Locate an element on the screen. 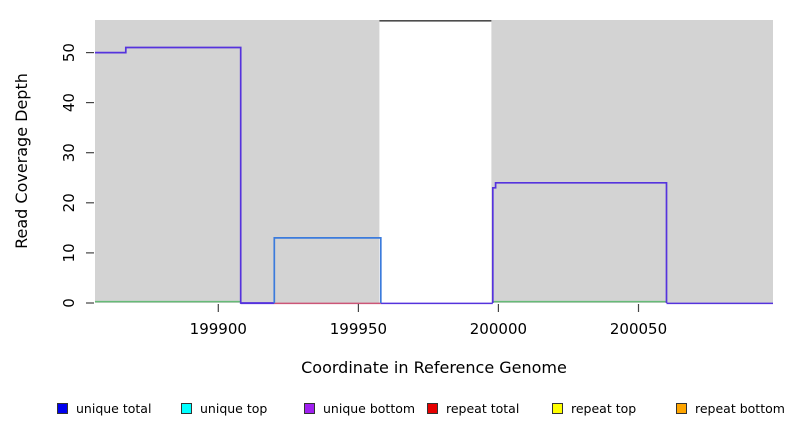 The width and height of the screenshot is (792, 432). legend-item-repeat-top: repeat top is located at coordinates (594, 408).